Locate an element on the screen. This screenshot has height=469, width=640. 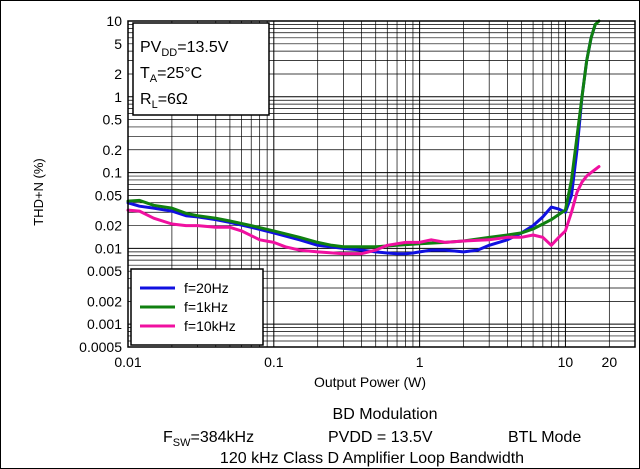
y-tick-label: 0.1 is located at coordinates (113, 173).